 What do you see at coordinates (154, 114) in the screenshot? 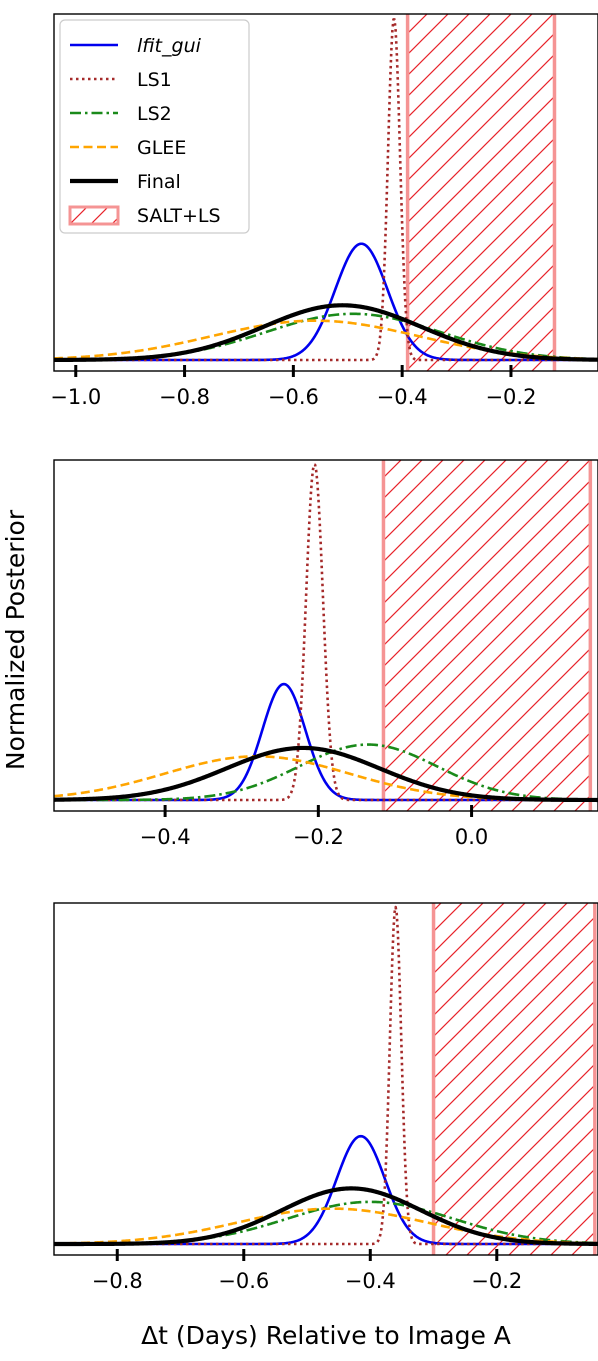
I see `legend-label: LS2` at bounding box center [154, 114].